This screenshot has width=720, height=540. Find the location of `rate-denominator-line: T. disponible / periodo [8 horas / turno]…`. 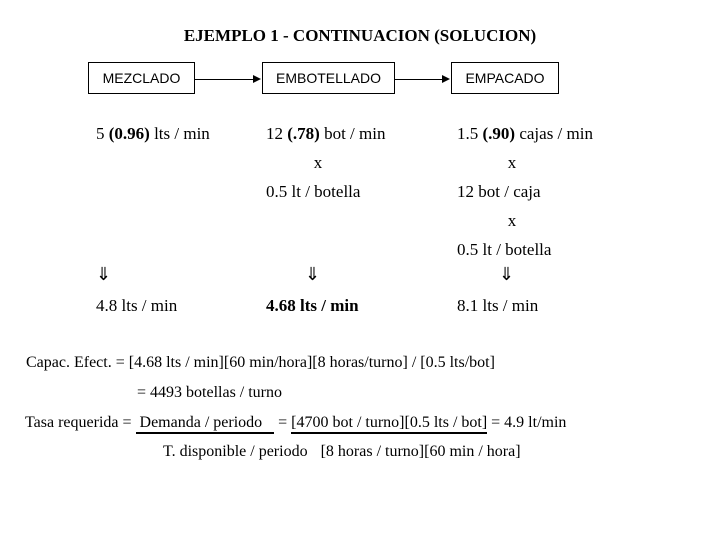

rate-denominator-line: T. disponible / periodo [8 horas / turno]… is located at coordinates (342, 452).